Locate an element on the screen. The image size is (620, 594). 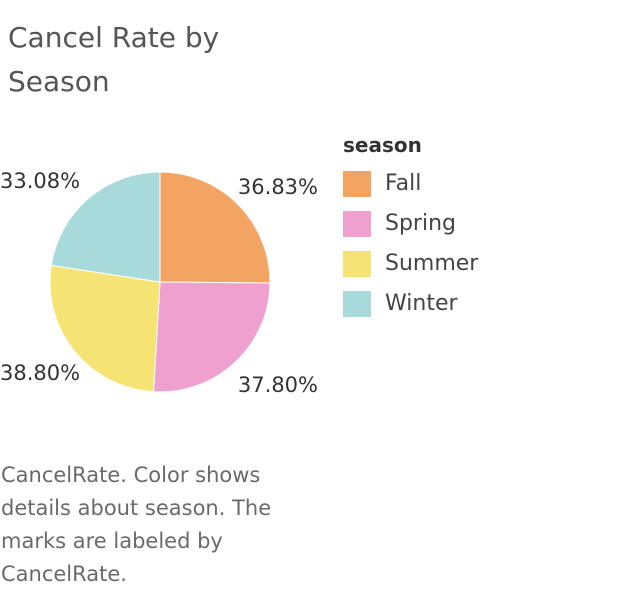
legend-item-winter: Winter is located at coordinates (463, 304).